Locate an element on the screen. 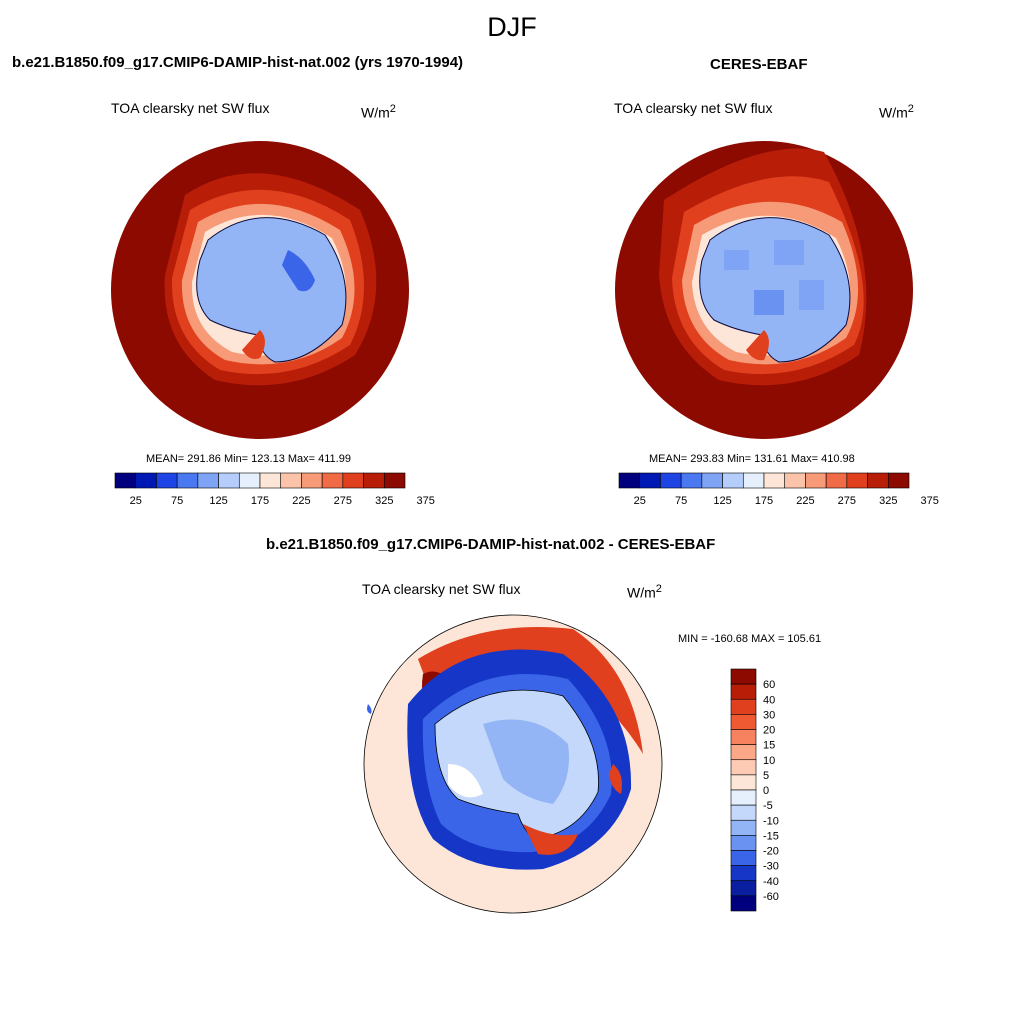 The height and width of the screenshot is (1024, 1024). diff-variable-label: TOA clearsky net SW flux is located at coordinates (441, 589).